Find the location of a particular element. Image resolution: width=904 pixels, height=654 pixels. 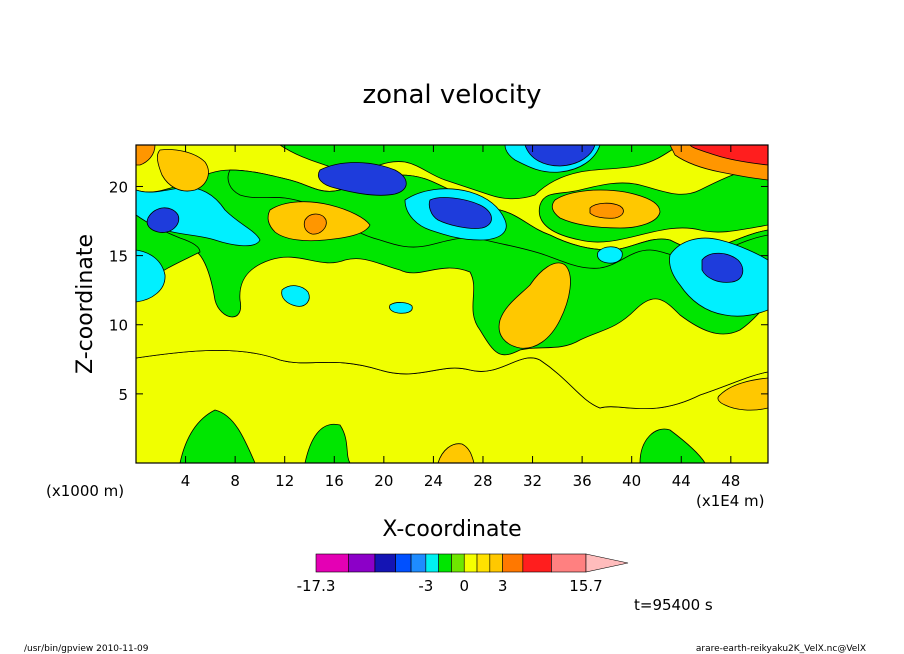

x-tick-label: 20 is located at coordinates (383, 481).